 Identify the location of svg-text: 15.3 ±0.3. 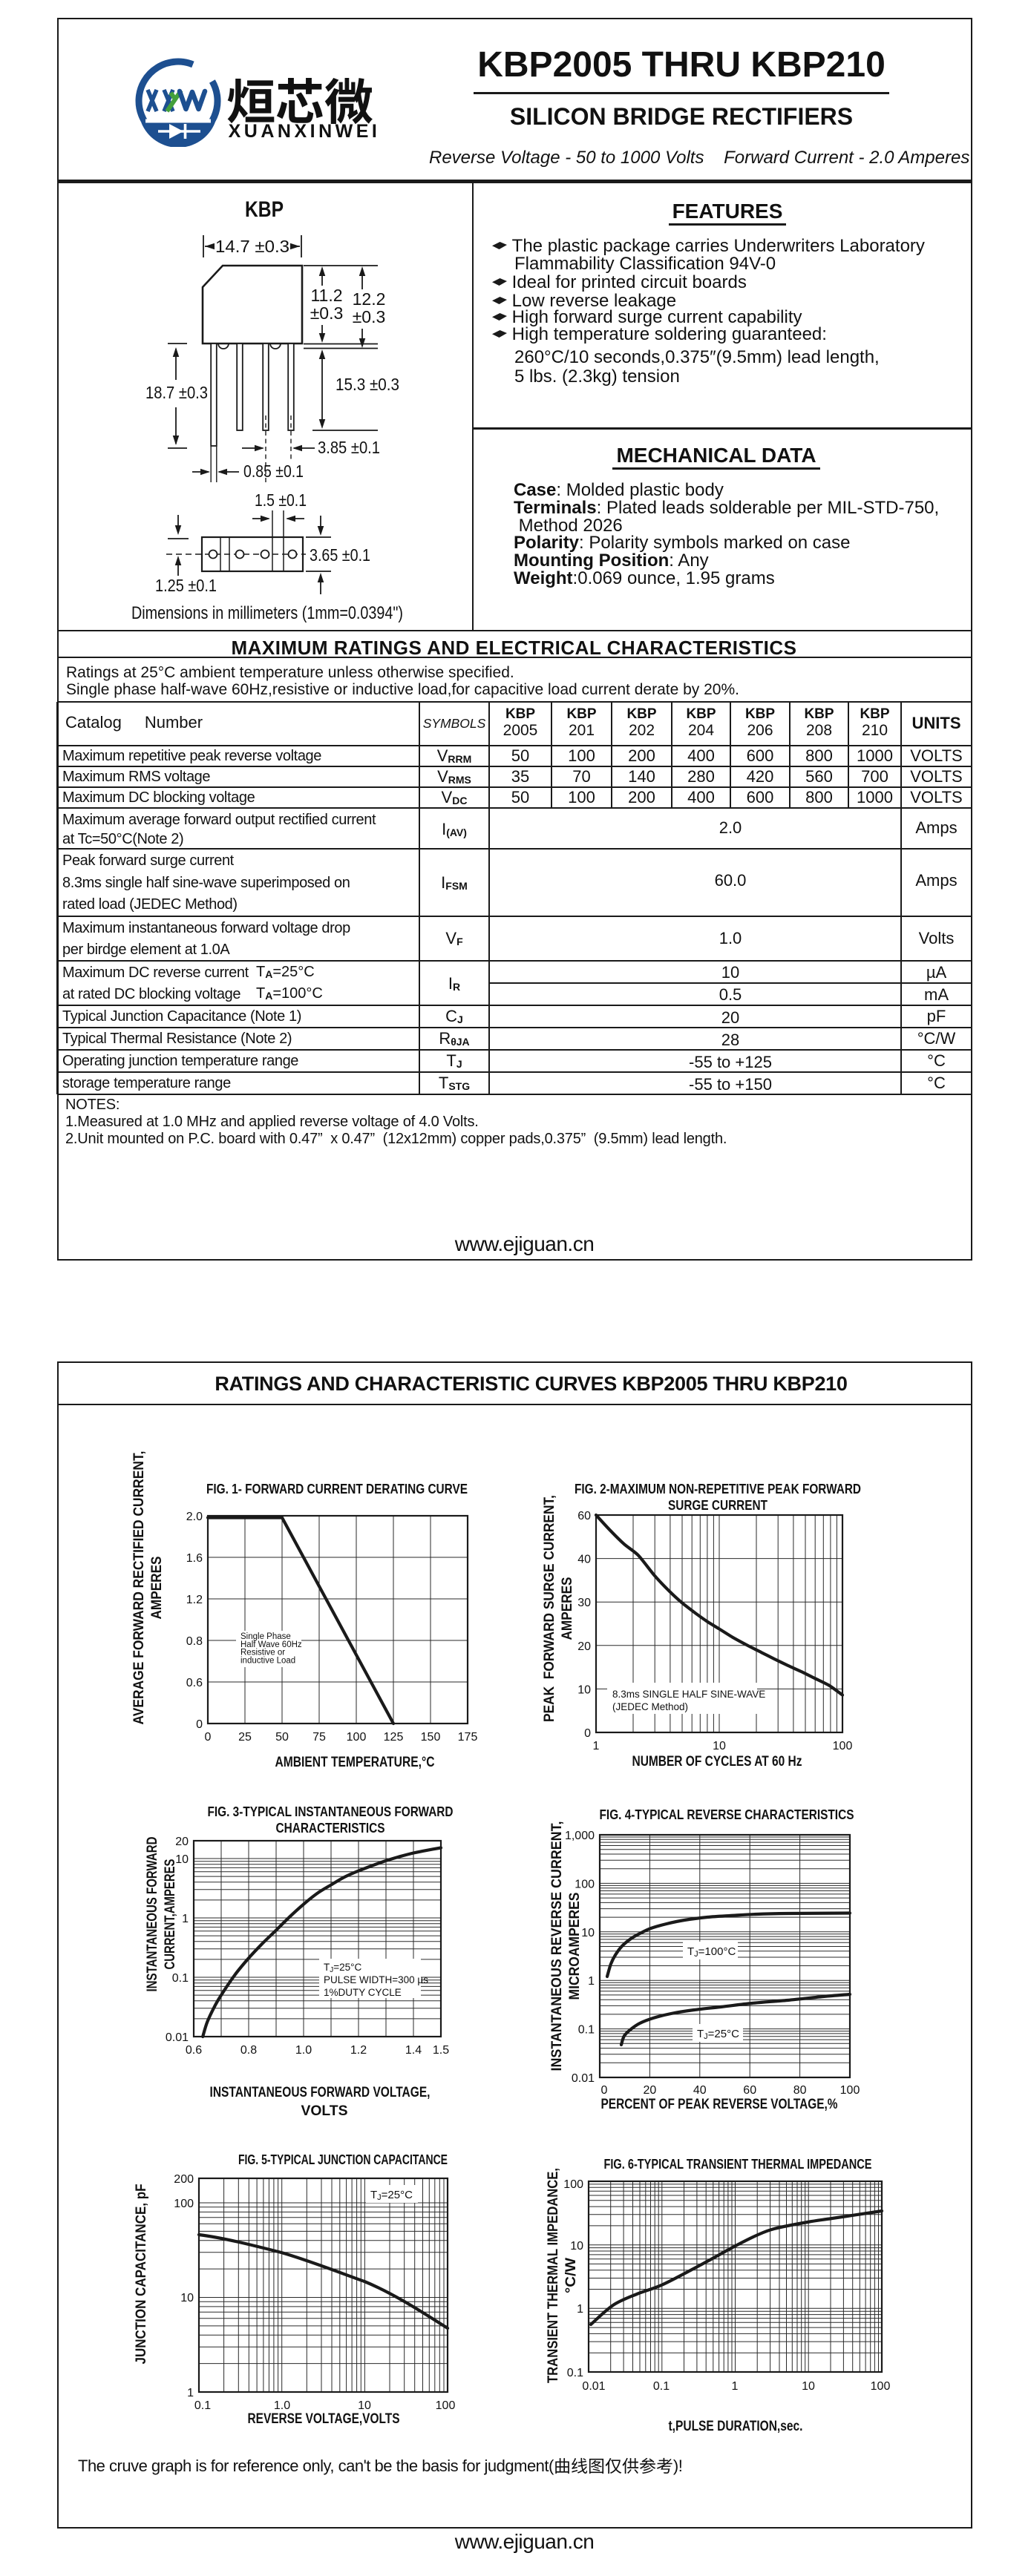
(367, 384).